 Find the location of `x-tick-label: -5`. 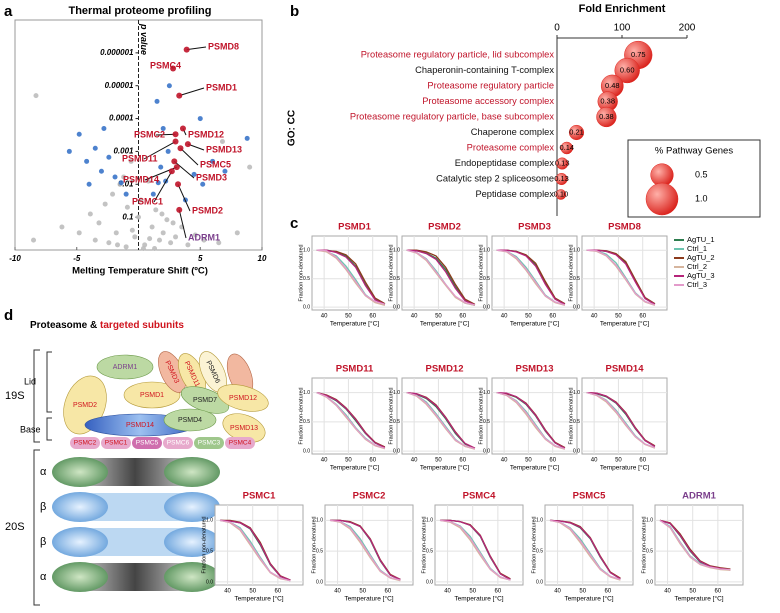

x-tick-label: -5 is located at coordinates (77, 258).